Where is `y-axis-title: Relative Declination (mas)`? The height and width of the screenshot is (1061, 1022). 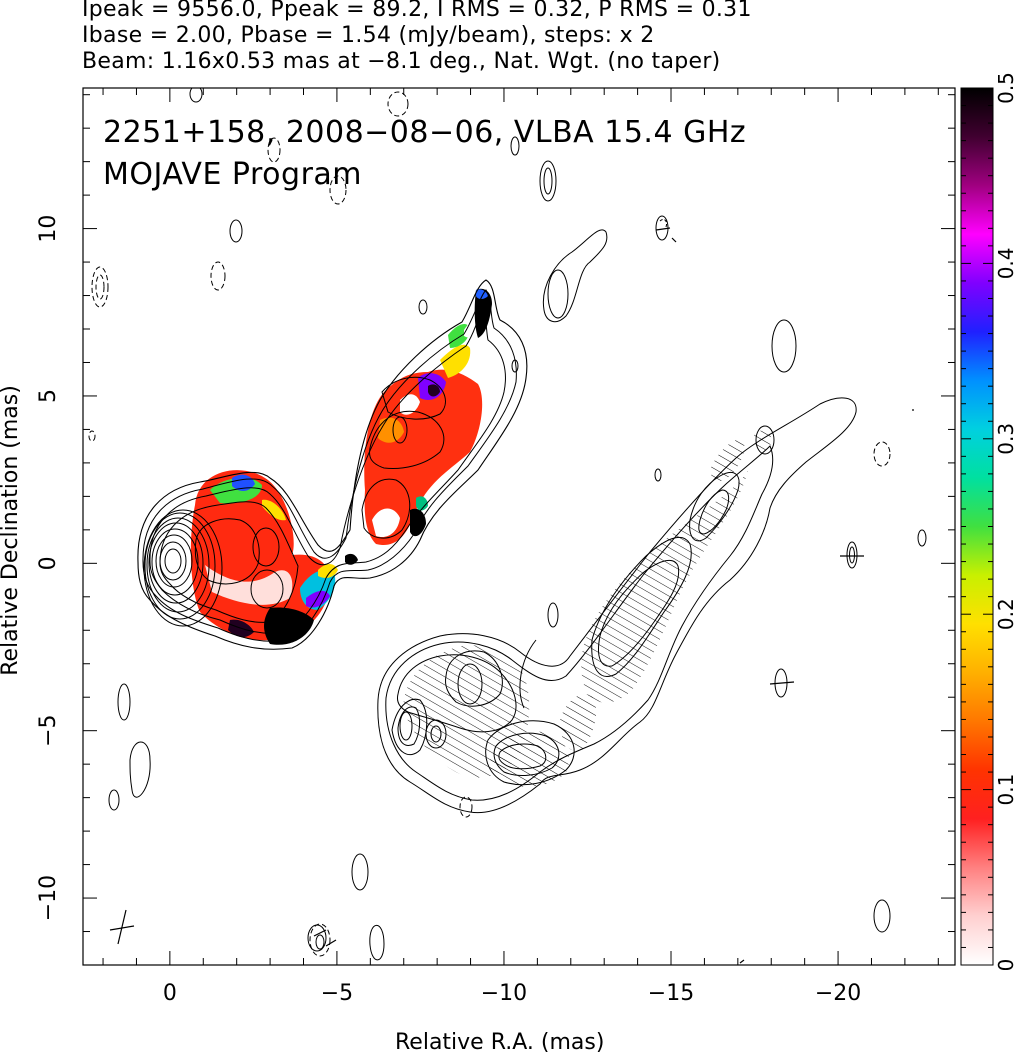
y-axis-title: Relative Declination (mas) is located at coordinates (11, 530).